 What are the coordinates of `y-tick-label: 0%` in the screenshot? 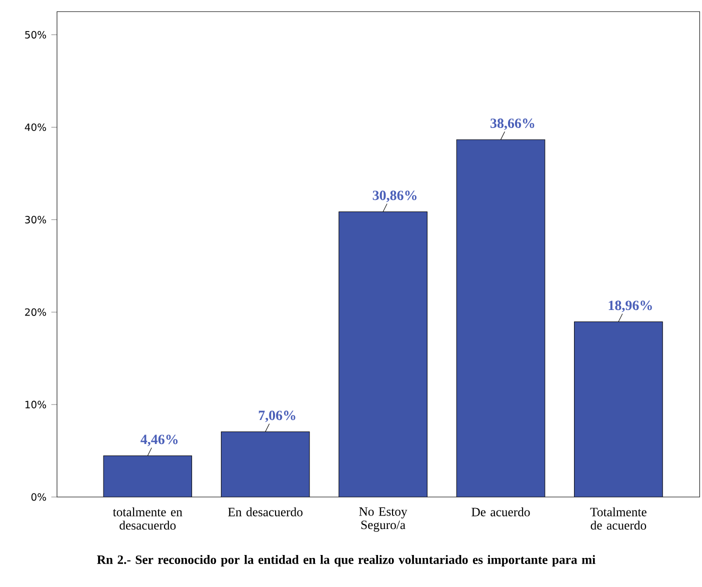 It's located at (38, 497).